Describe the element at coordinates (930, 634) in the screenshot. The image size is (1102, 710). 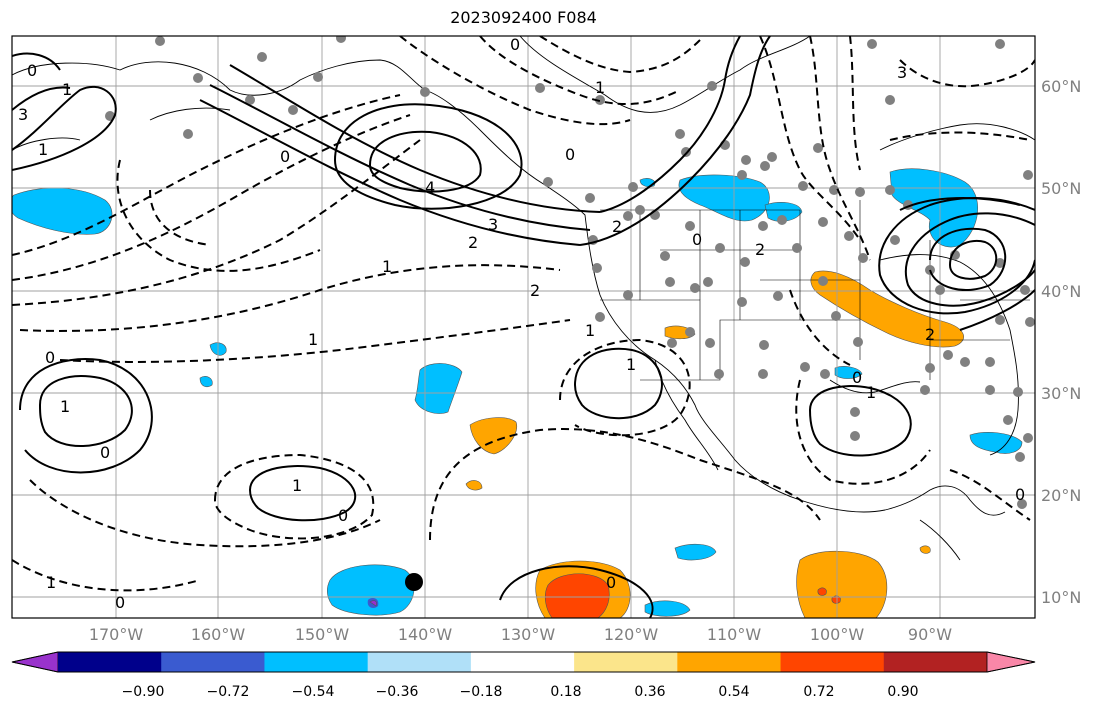
I see `lon-label: 90°W` at that location.